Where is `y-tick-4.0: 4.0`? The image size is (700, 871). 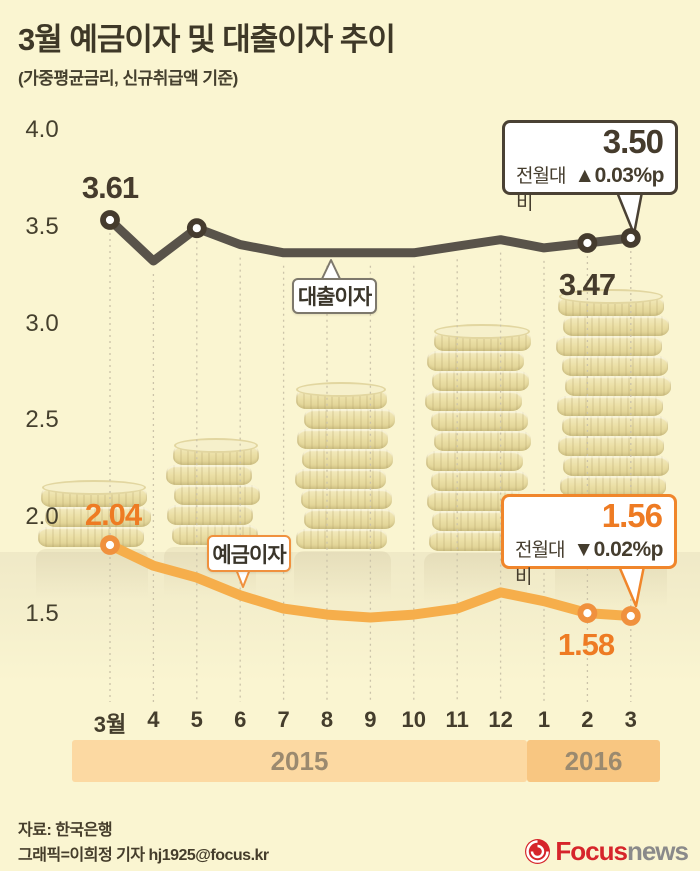 y-tick-4.0: 4.0 is located at coordinates (42, 129).